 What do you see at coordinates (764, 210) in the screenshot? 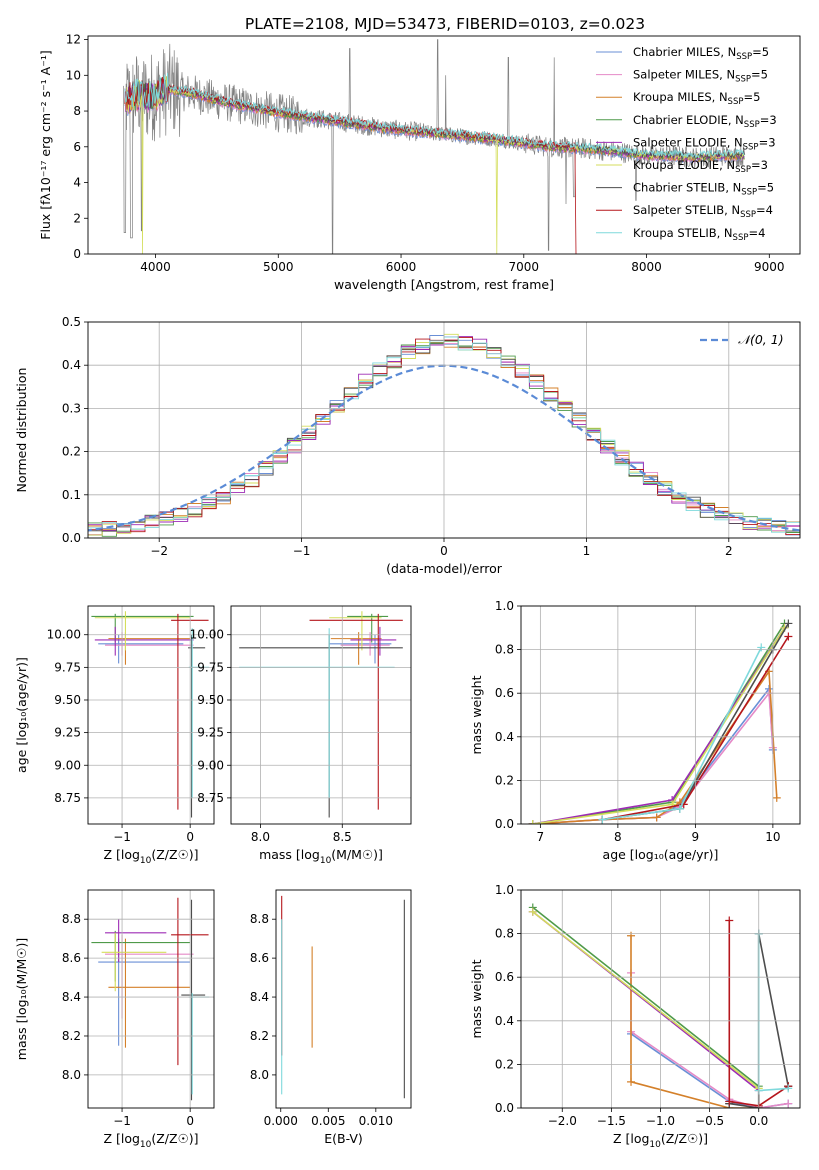
I see `legend-label-suffix: =4` at bounding box center [764, 210].